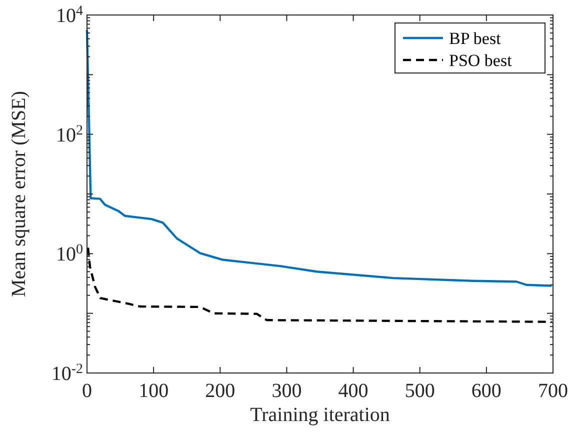 The height and width of the screenshot is (442, 573). What do you see at coordinates (486, 391) in the screenshot?
I see `x-tick-label: 600` at bounding box center [486, 391].